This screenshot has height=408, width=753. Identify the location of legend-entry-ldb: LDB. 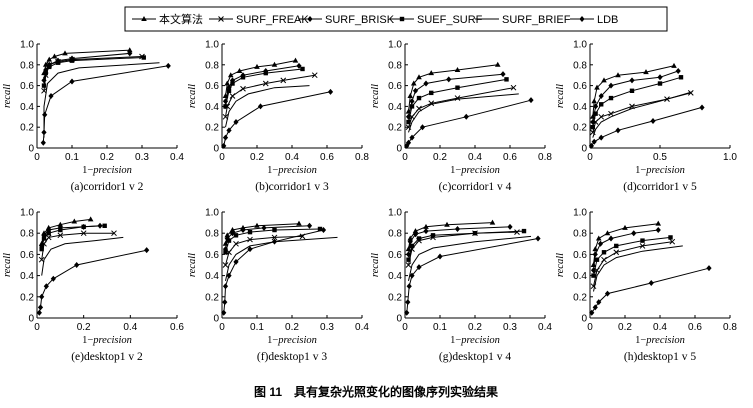
(594, 20).